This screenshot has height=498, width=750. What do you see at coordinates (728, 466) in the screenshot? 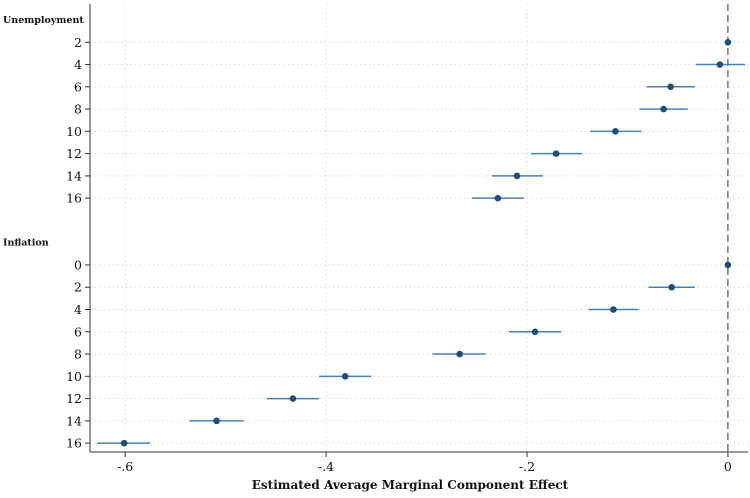
I see `x-tick-label: 0` at bounding box center [728, 466].